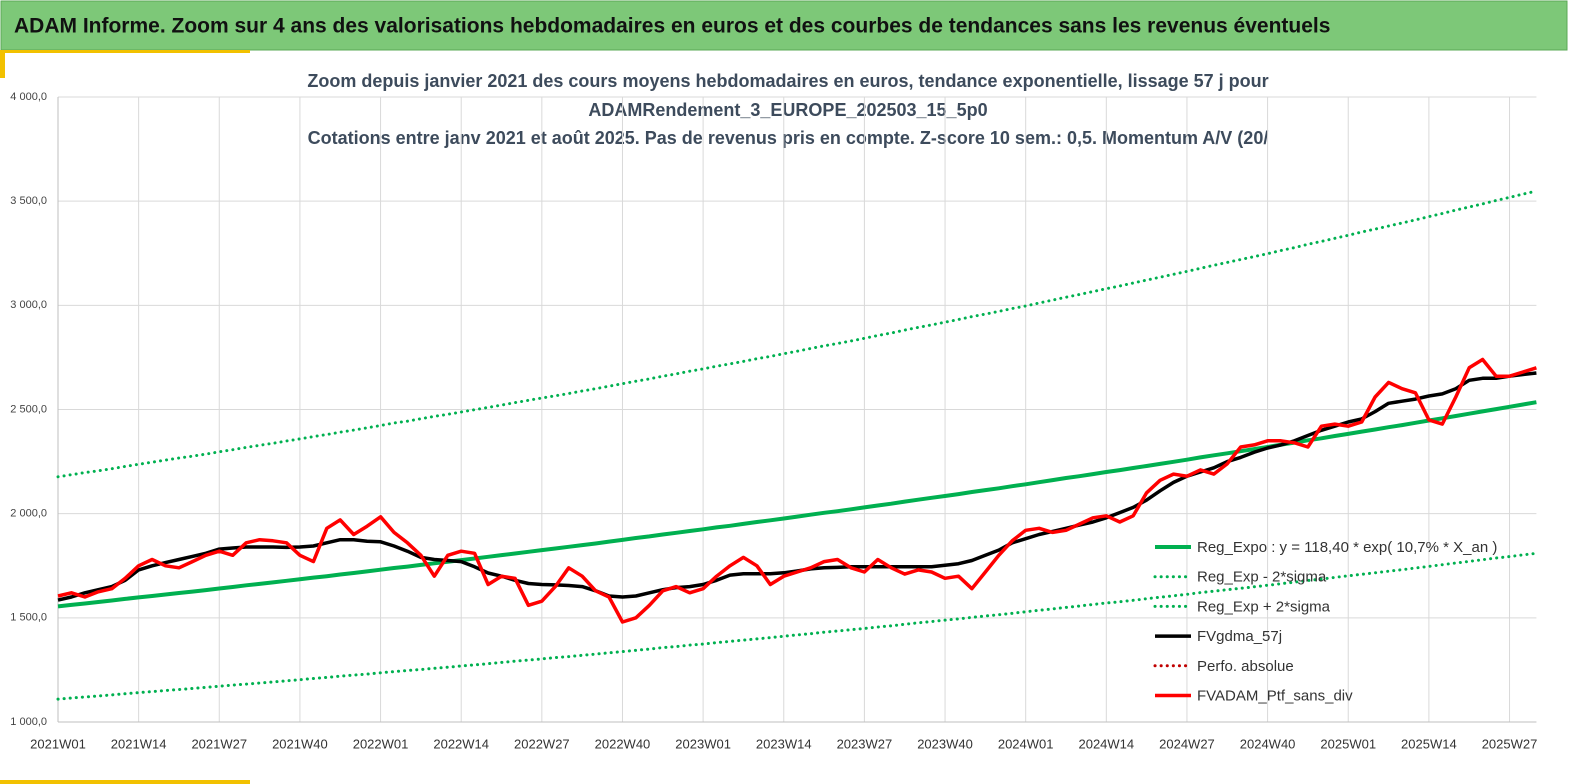 This screenshot has height=784, width=1569. What do you see at coordinates (1264, 606) in the screenshot?
I see `legend-label: Reg_Exp + 2*sigma` at bounding box center [1264, 606].